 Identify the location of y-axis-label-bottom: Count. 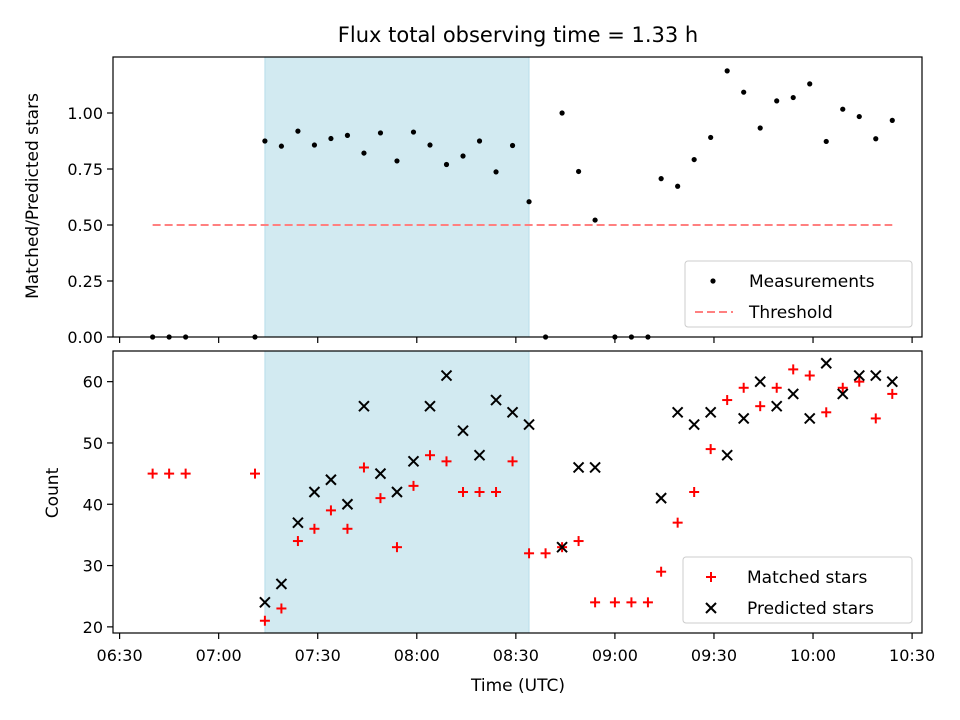
(53, 492).